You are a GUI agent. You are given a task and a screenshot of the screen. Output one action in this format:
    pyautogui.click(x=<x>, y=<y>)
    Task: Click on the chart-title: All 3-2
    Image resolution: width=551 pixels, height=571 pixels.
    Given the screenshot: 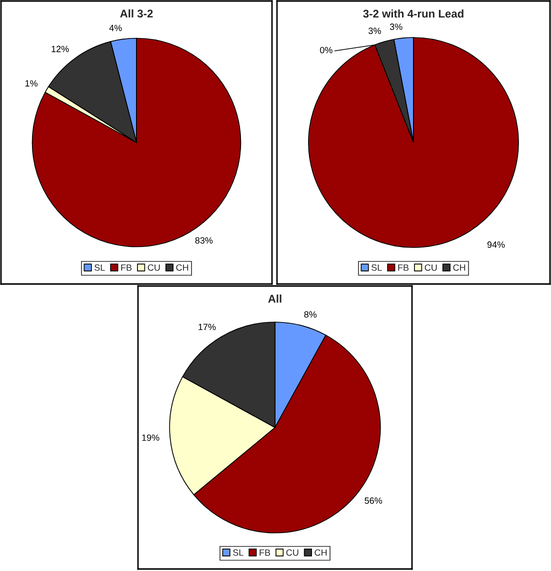 What is the action you would take?
    pyautogui.click(x=136, y=13)
    